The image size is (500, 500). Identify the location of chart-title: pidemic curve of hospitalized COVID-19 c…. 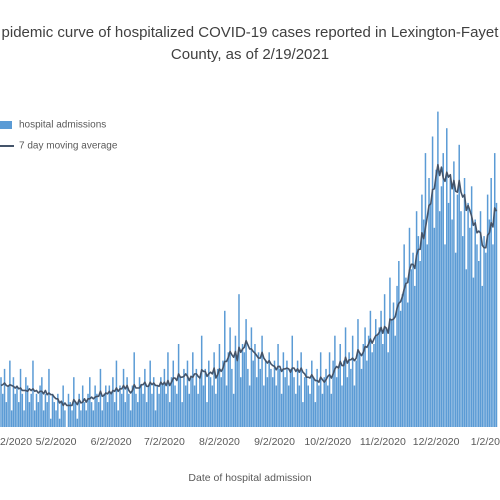
(251, 32).